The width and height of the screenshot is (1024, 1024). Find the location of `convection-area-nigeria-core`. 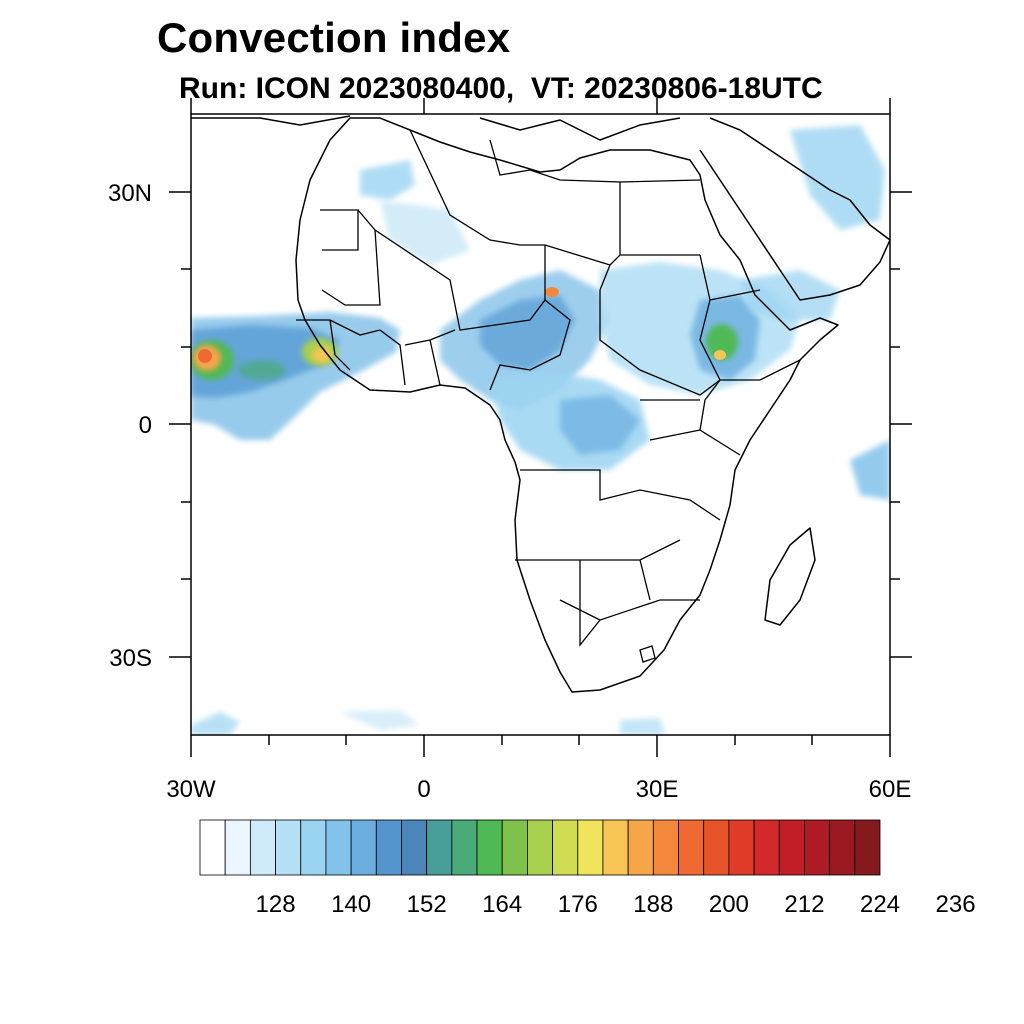

convection-area-nigeria-core is located at coordinates (527, 332).